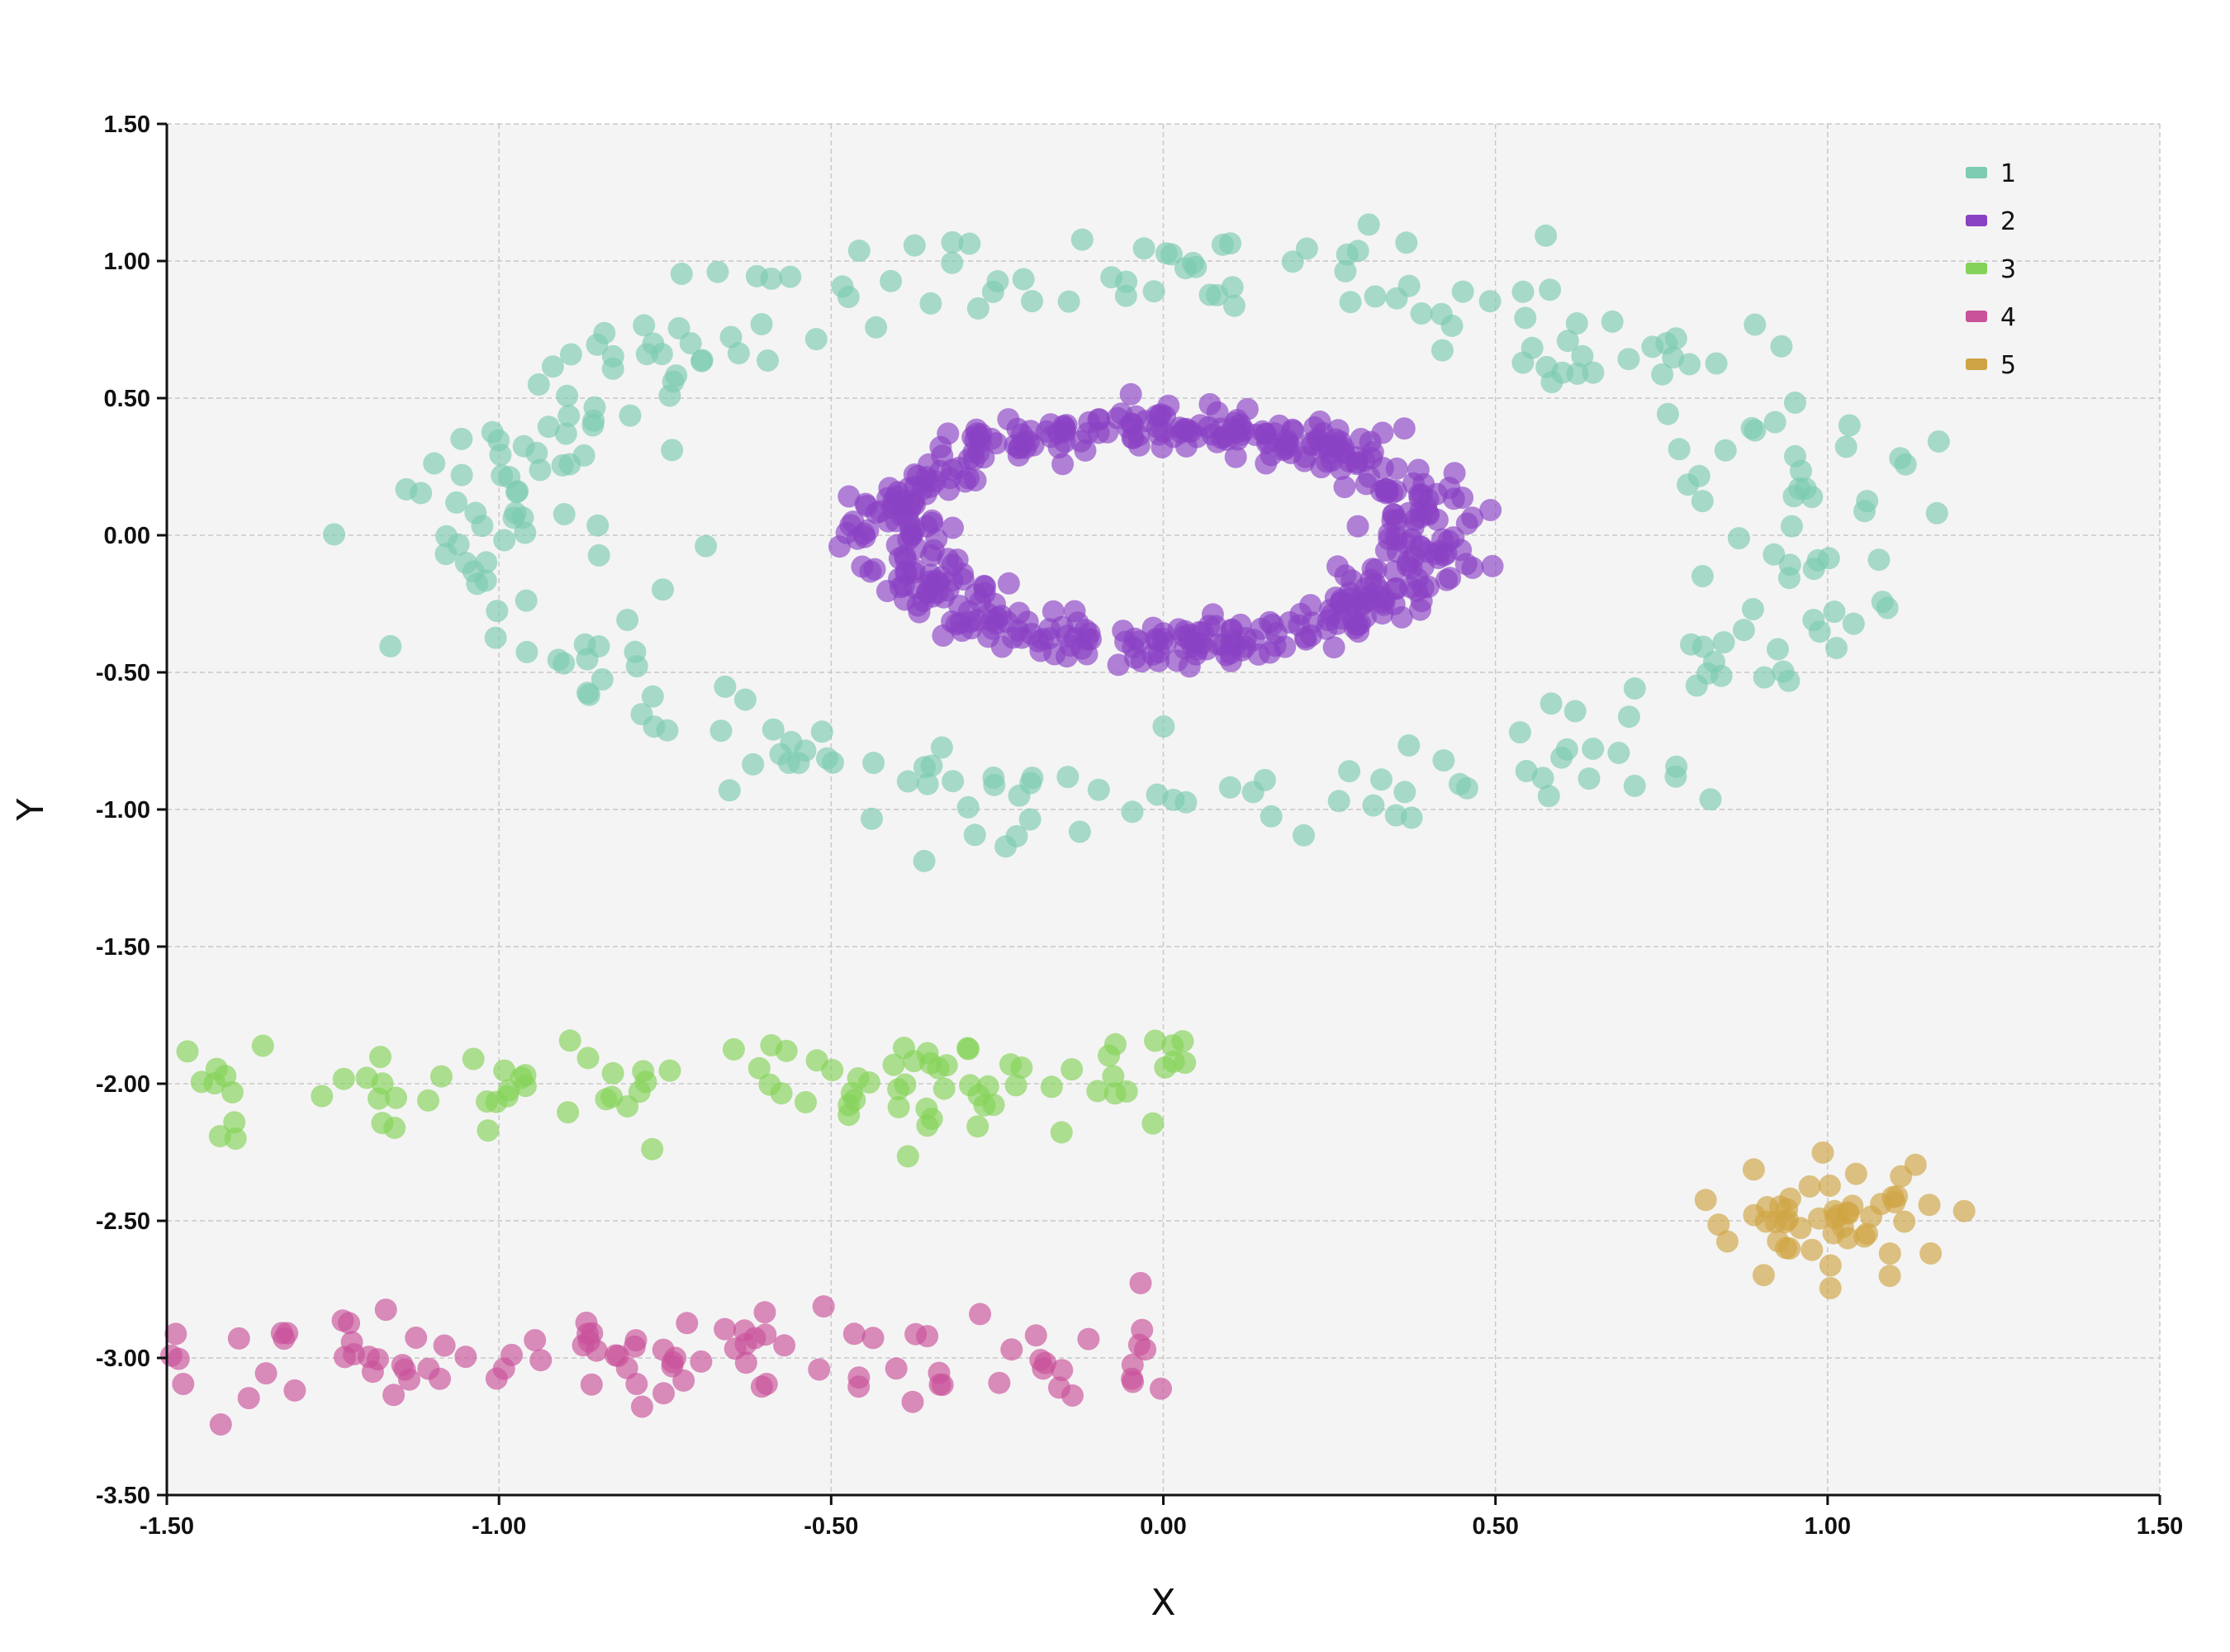  What do you see at coordinates (2008, 221) in the screenshot?
I see `legend-label: 2` at bounding box center [2008, 221].